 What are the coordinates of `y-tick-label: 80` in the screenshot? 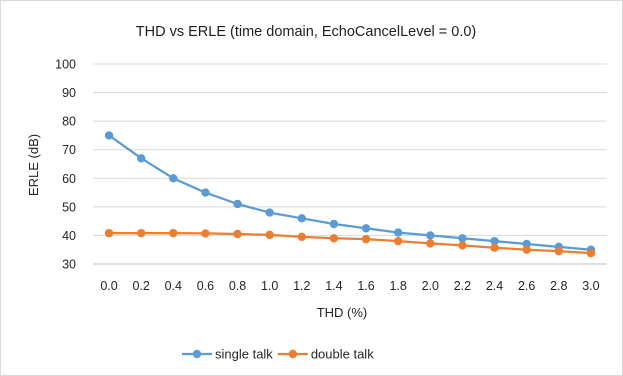 It's located at (69, 122).